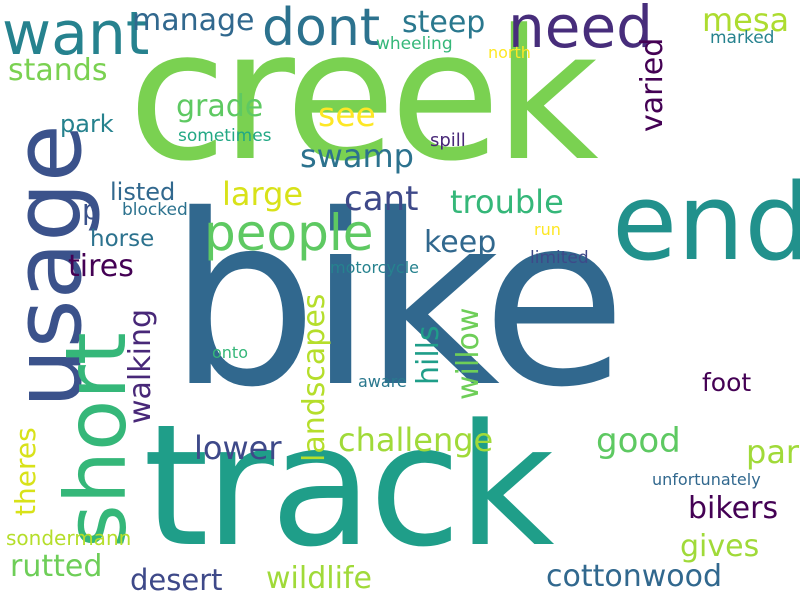  What do you see at coordinates (263, 194) in the screenshot?
I see `word-large: large` at bounding box center [263, 194].